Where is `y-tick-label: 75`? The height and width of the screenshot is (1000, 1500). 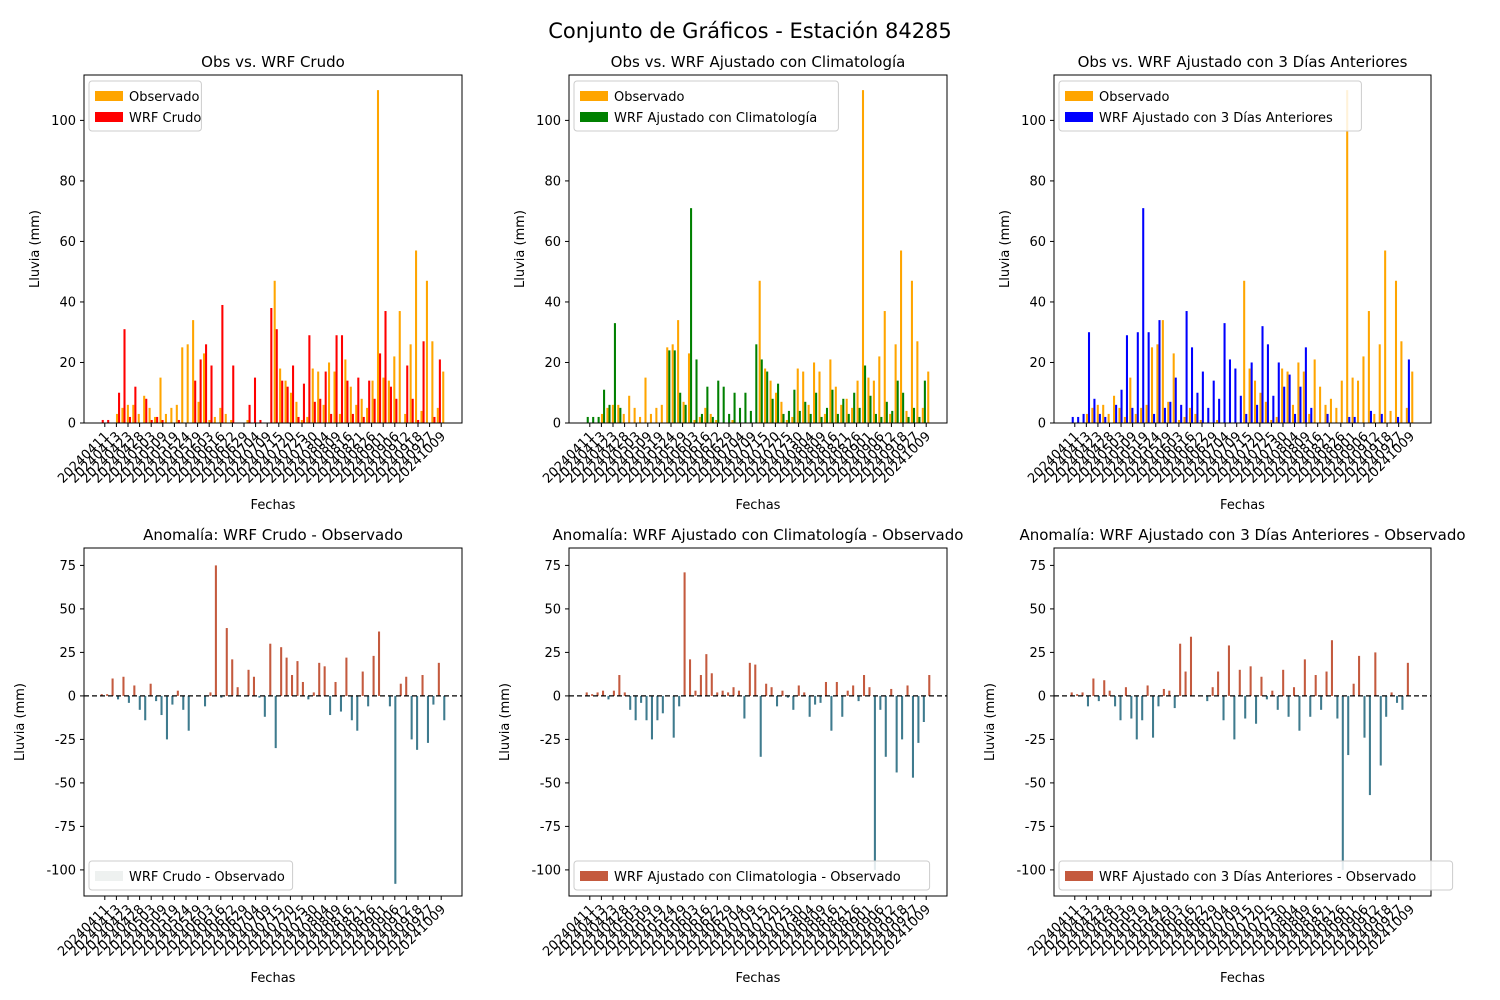
y-tick-label: 75 is located at coordinates (1037, 566).